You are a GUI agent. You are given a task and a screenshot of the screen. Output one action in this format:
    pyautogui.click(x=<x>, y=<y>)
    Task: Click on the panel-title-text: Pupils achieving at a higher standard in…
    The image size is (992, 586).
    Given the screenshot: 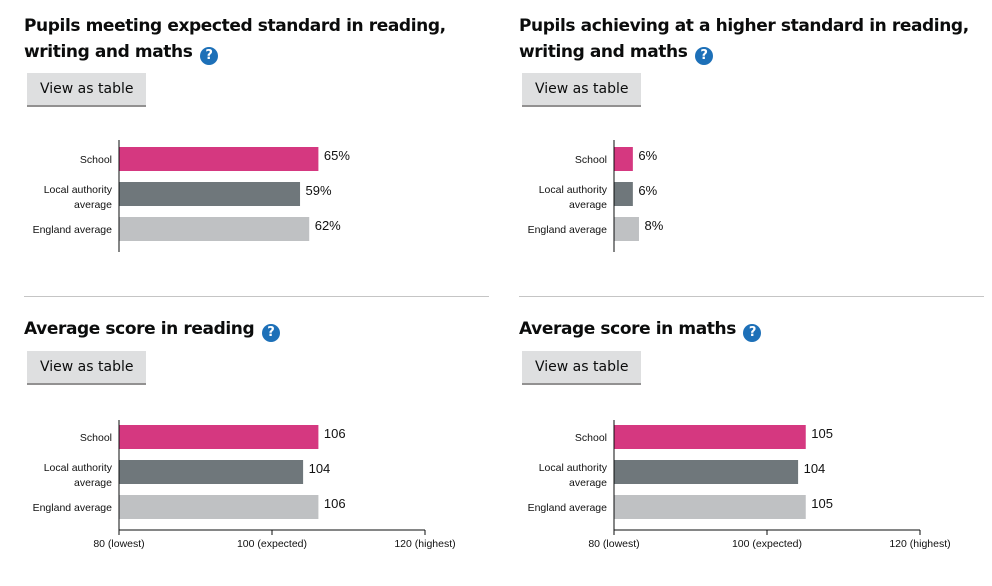 What is the action you would take?
    pyautogui.click(x=744, y=39)
    